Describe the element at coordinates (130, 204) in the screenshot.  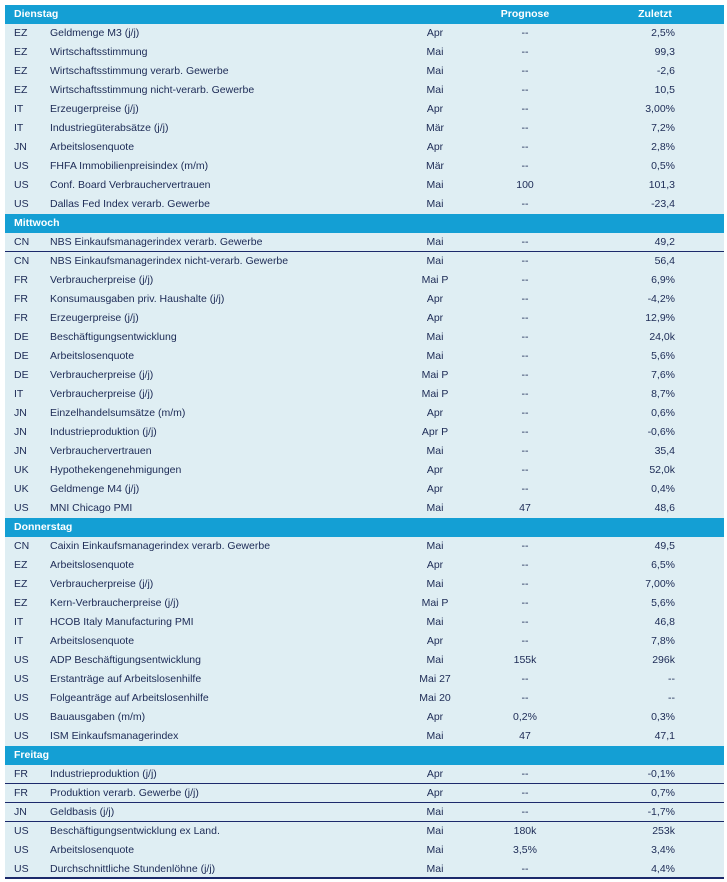
I see `indicator-name: Dallas Fed Index verarb. Gewerbe` at that location.